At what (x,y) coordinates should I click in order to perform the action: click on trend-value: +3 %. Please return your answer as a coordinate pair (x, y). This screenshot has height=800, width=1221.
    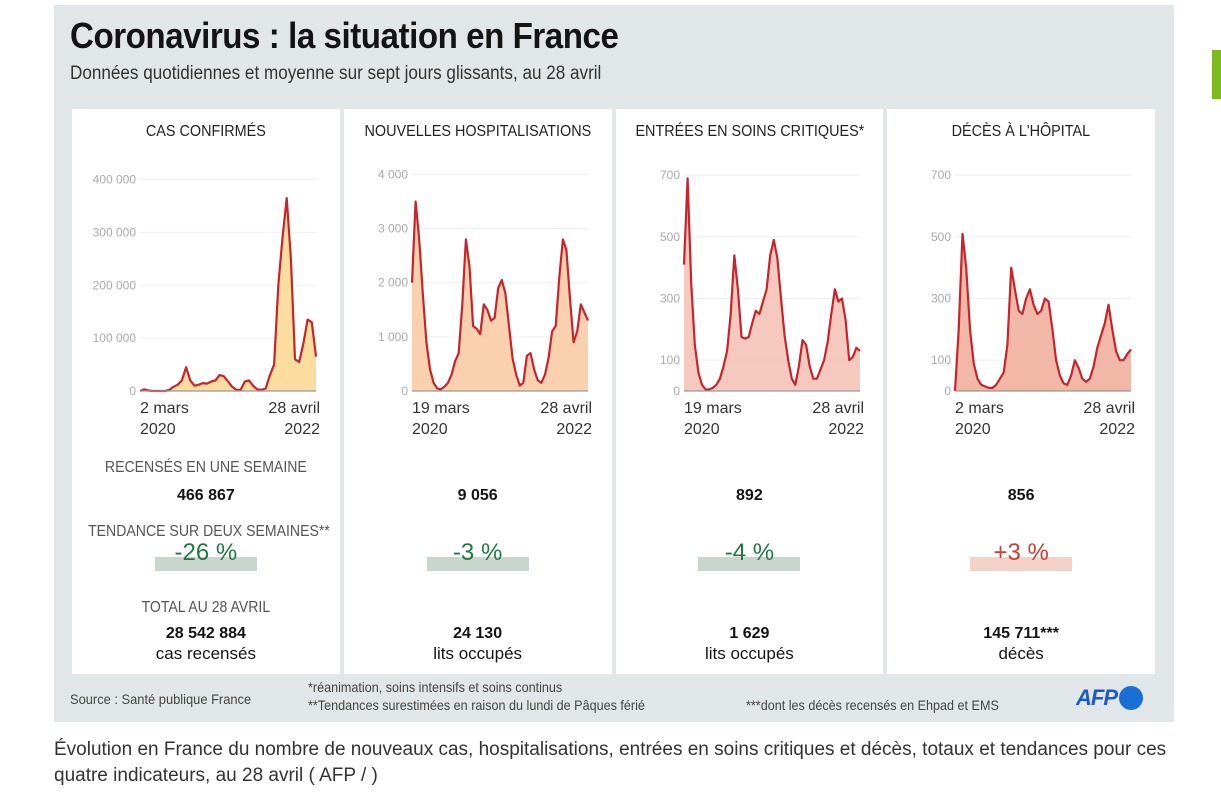
    Looking at the image, I should click on (1021, 552).